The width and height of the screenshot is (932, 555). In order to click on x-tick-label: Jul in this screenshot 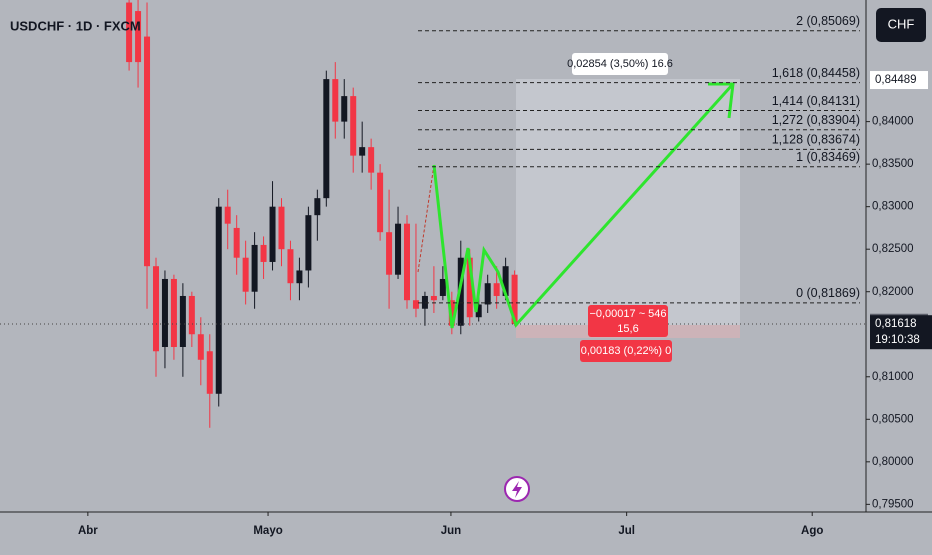, I will do `click(626, 531)`.